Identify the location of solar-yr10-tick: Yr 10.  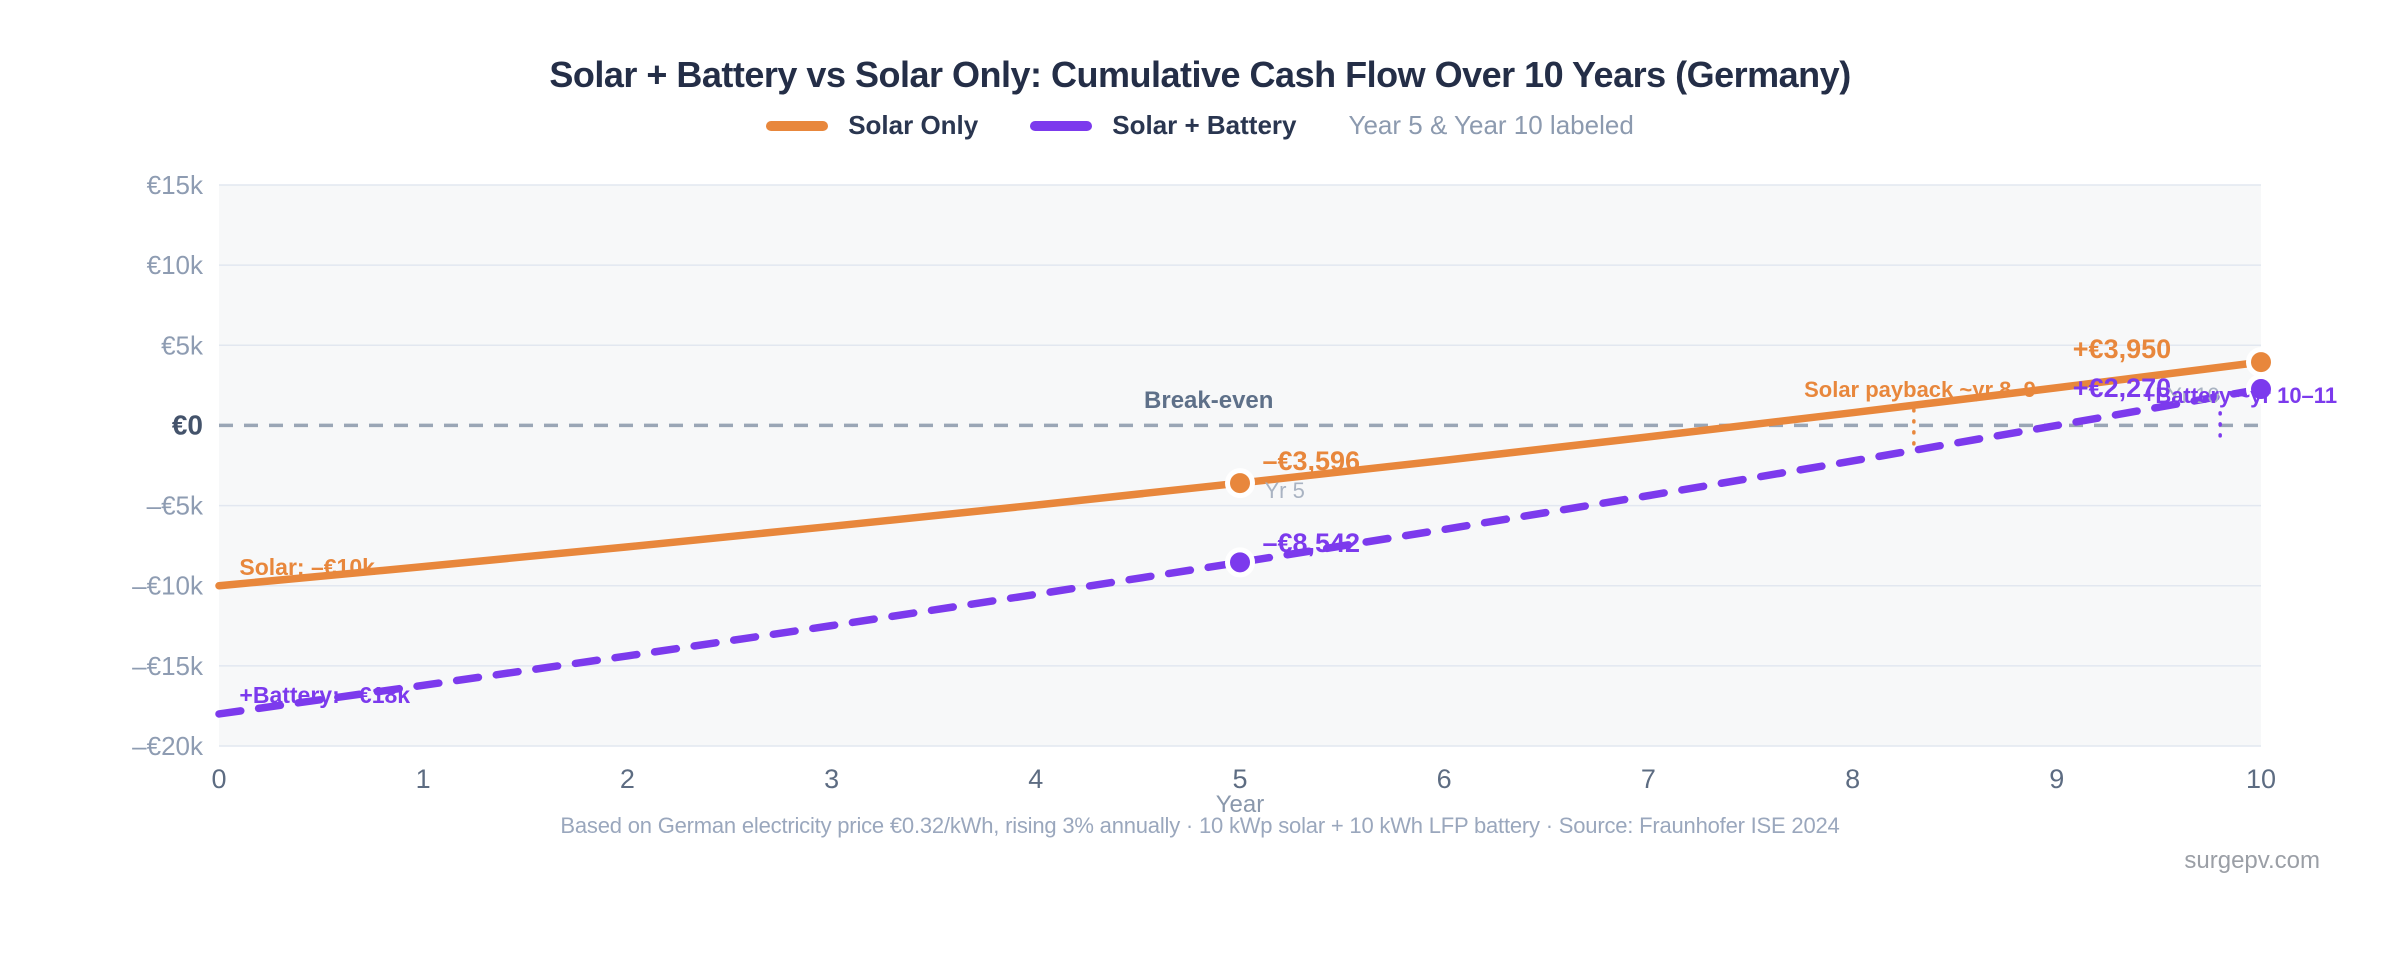
(2193, 395).